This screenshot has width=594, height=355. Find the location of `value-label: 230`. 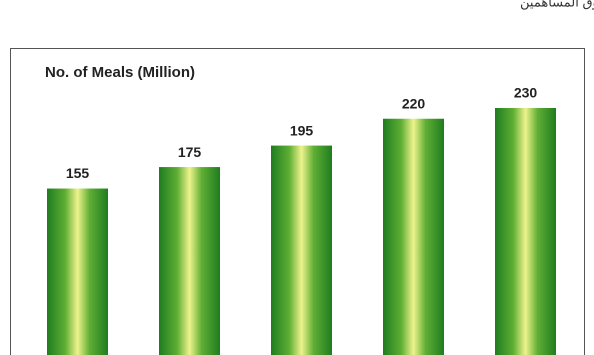

value-label: 230 is located at coordinates (526, 93).